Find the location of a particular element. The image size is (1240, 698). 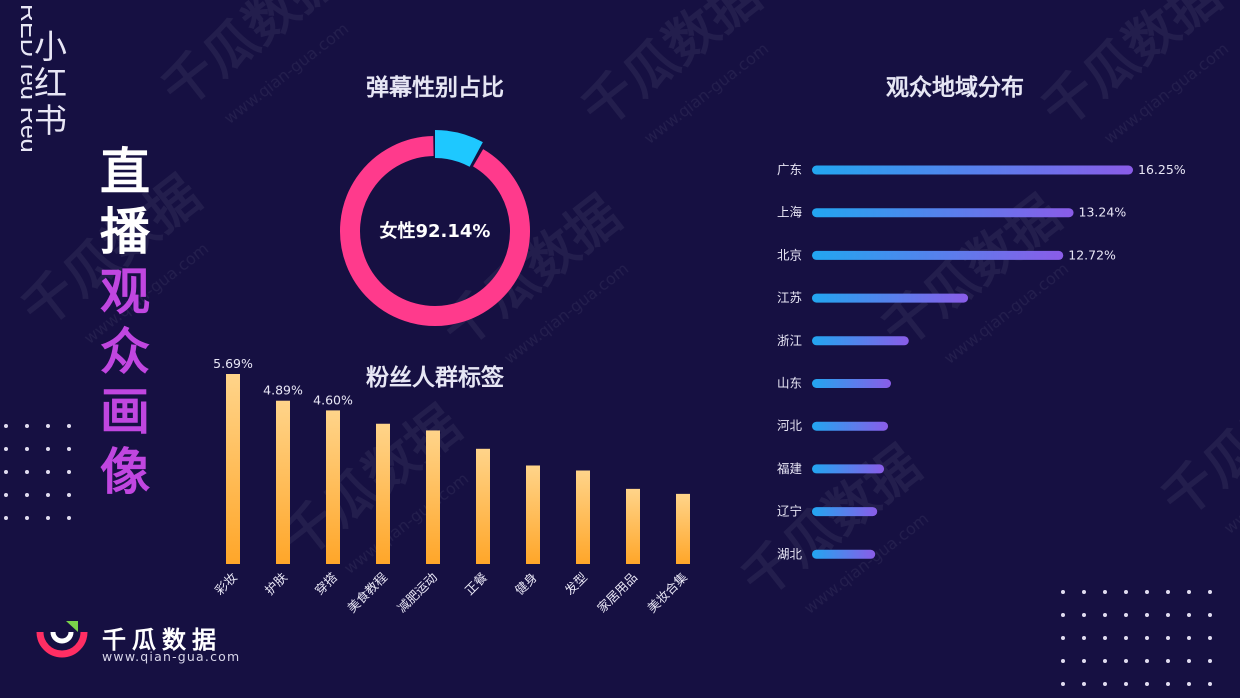

page-title-char: 像 is located at coordinates (125, 472).